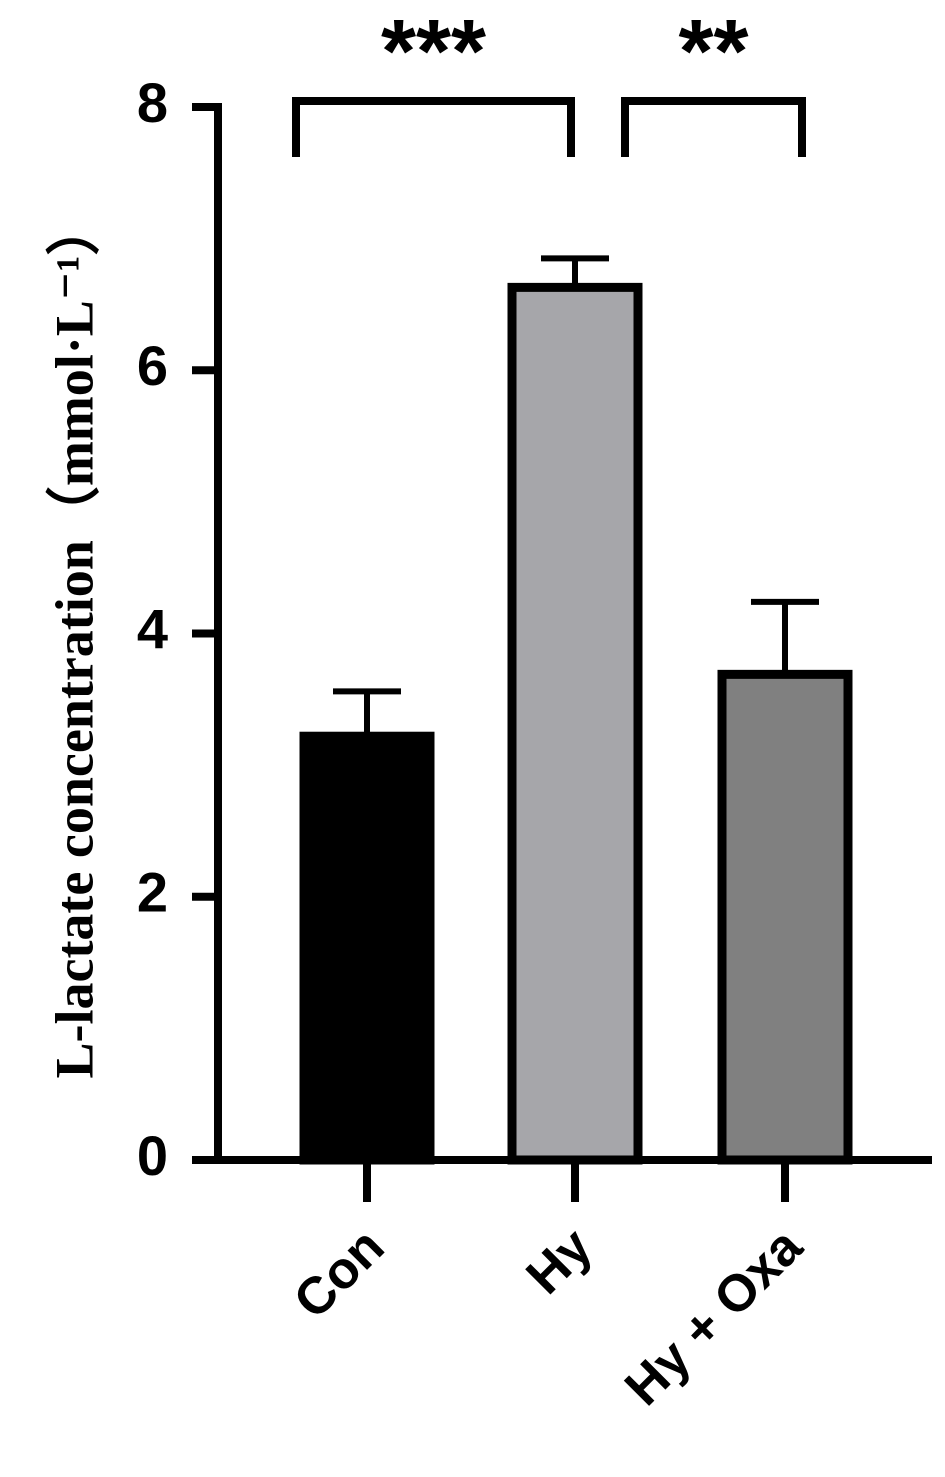 The image size is (945, 1477). I want to click on y-tick-label: 4, so click(152, 628).